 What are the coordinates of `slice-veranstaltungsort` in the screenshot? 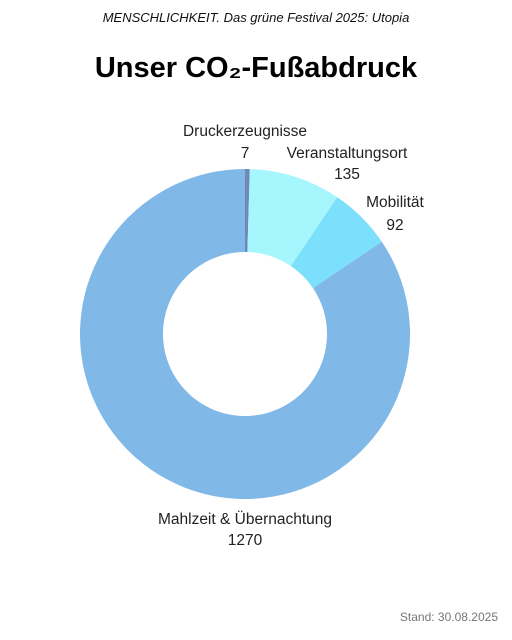 It's located at (292, 218).